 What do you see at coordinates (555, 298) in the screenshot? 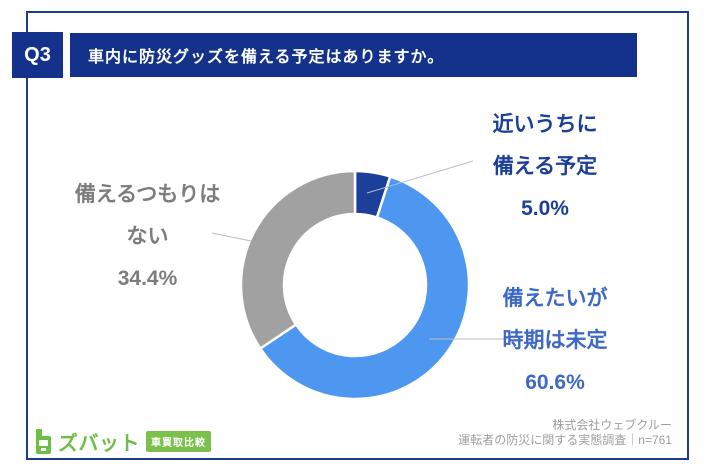
I see `label-undecided-line1: 備えたいが` at bounding box center [555, 298].